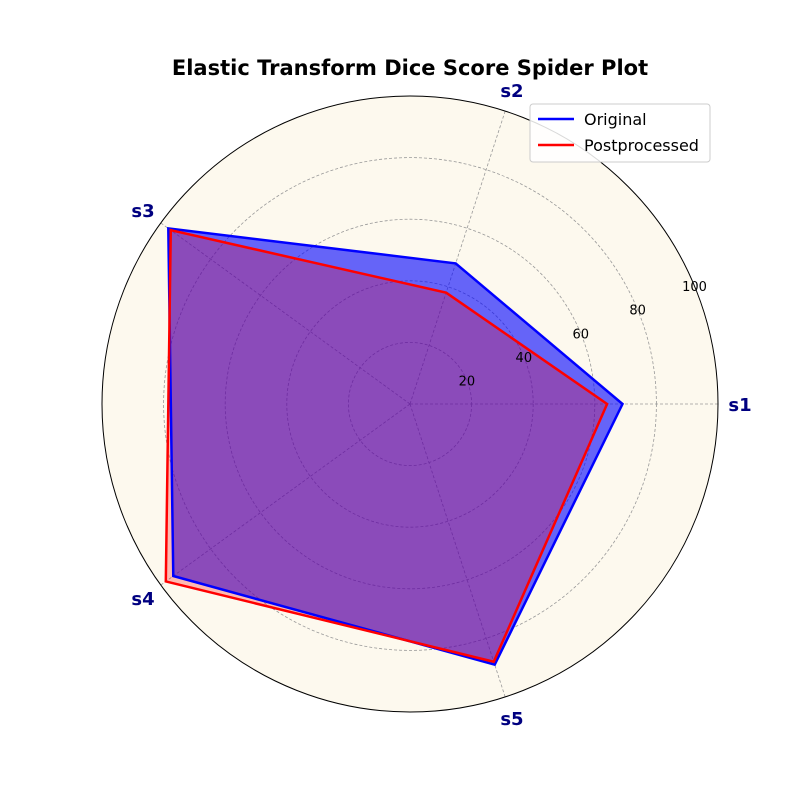 The width and height of the screenshot is (800, 800). I want to click on tick-label: 80, so click(637, 311).